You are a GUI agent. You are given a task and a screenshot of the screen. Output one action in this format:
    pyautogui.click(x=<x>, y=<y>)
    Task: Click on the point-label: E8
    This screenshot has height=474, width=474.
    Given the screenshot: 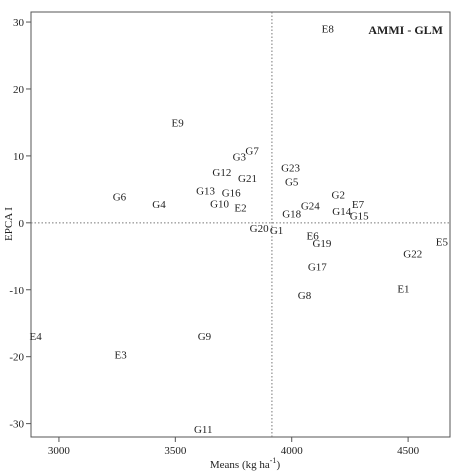 What is the action you would take?
    pyautogui.click(x=328, y=30)
    